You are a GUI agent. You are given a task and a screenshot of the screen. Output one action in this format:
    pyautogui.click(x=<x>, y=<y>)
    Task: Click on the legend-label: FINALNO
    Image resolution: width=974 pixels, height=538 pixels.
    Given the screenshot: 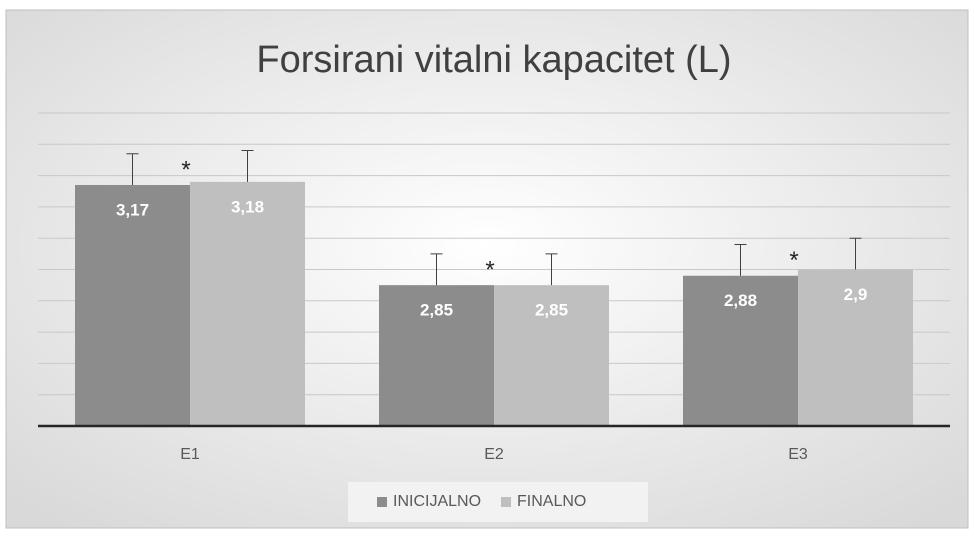 What is the action you would take?
    pyautogui.click(x=551, y=501)
    